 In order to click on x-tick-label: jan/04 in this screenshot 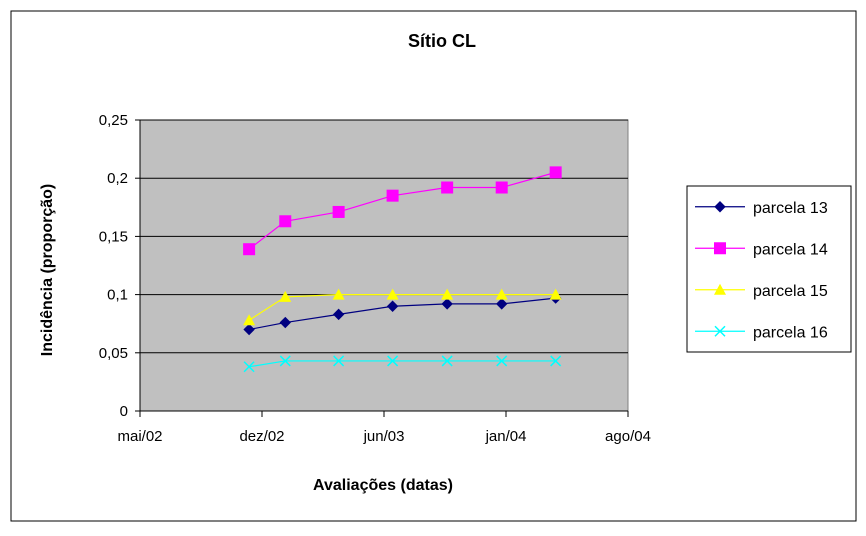, I will do `click(506, 436)`.